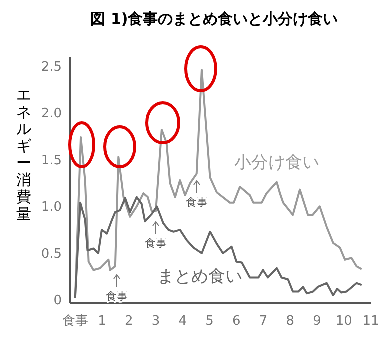 This screenshot has height=338, width=389. What do you see at coordinates (277, 163) in the screenshot?
I see `series-label: 小分け食い` at bounding box center [277, 163].